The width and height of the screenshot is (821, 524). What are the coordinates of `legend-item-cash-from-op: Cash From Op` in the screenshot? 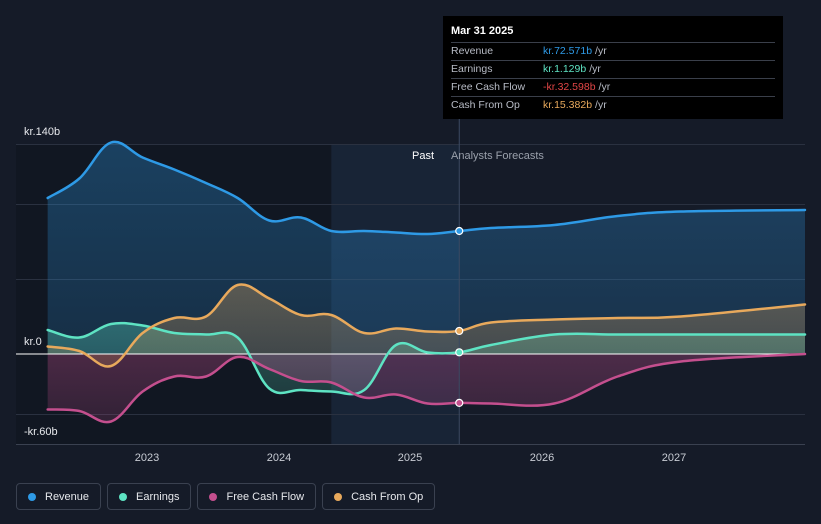 It's located at (379, 496).